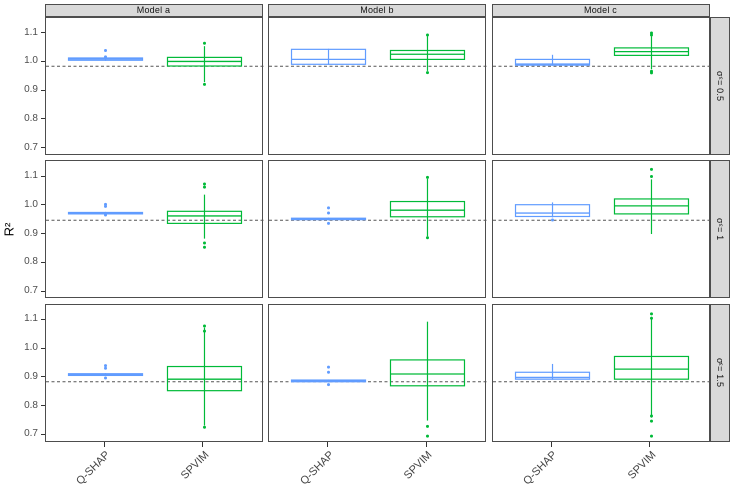 This screenshot has height=491, width=731. I want to click on facet-panel-model-c-row1, so click(601, 229).